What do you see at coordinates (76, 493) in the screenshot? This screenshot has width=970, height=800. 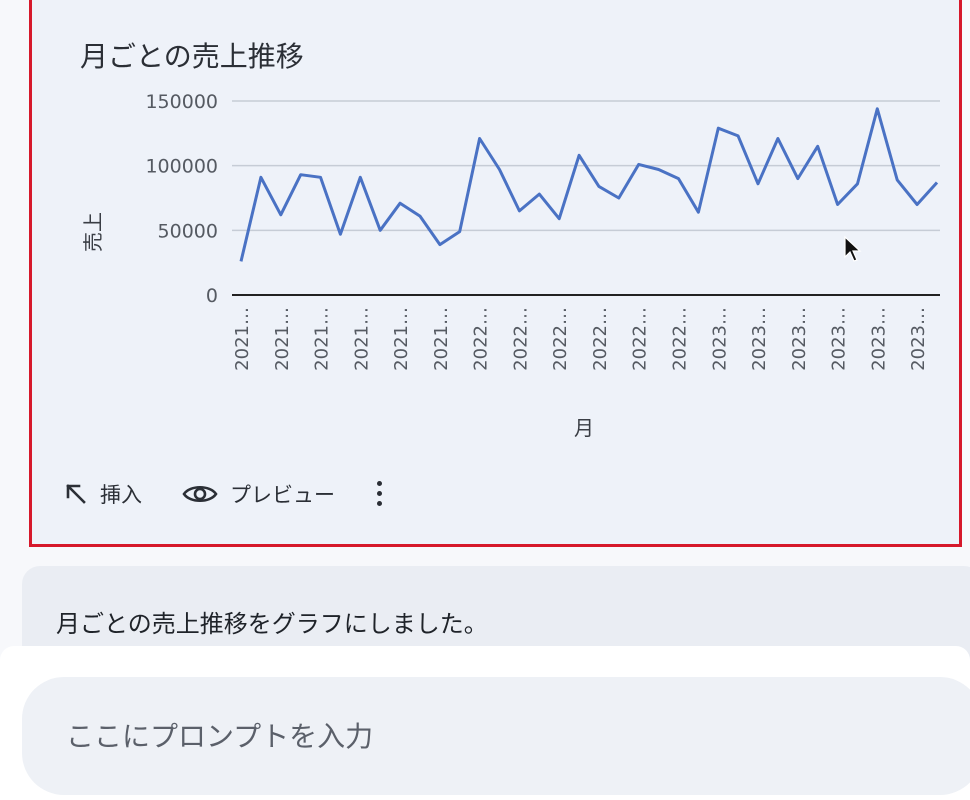 I see `arrow-up-left-icon` at bounding box center [76, 493].